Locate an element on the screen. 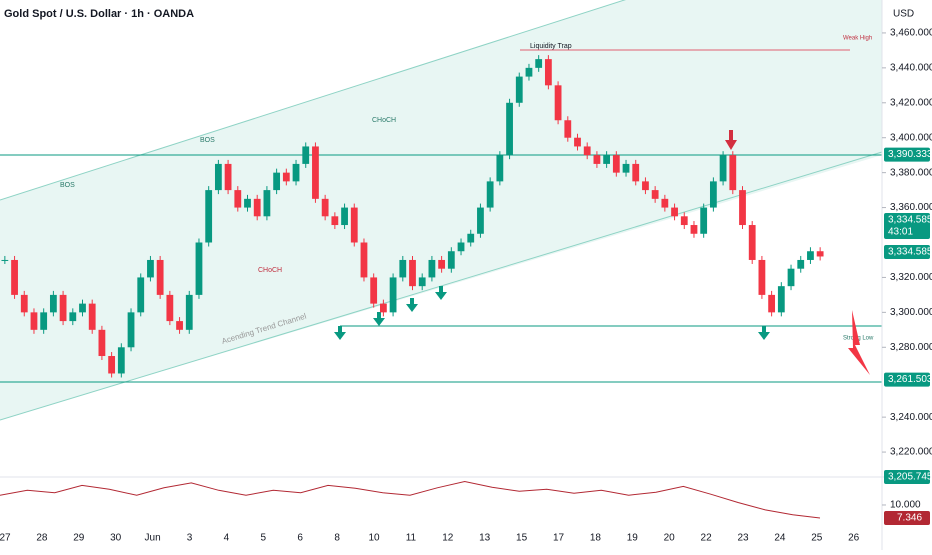  arrows is located at coordinates (552, 313).